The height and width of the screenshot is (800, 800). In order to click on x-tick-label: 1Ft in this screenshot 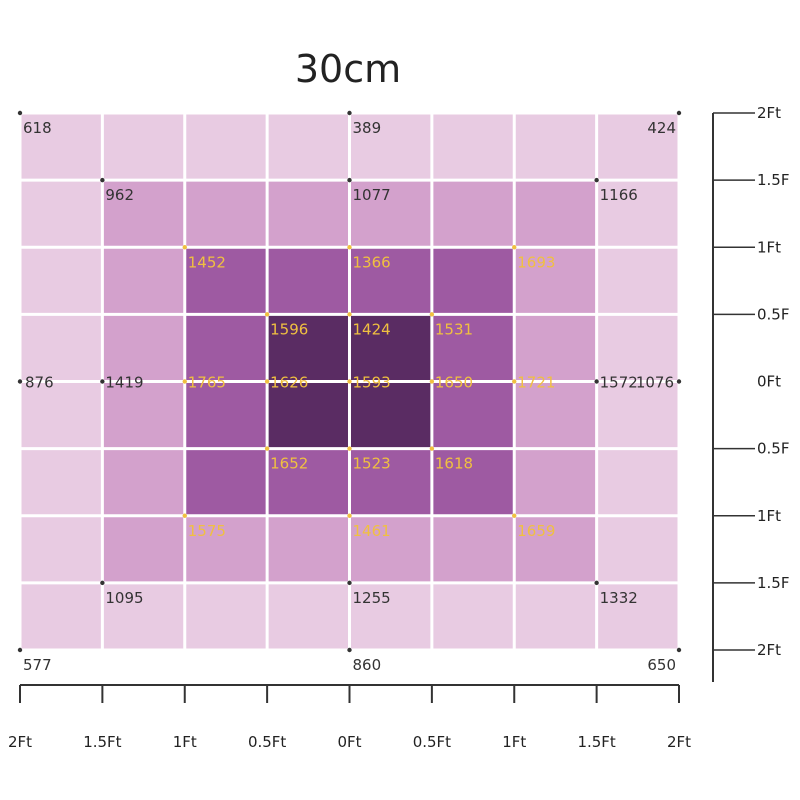, I will do `click(514, 742)`.